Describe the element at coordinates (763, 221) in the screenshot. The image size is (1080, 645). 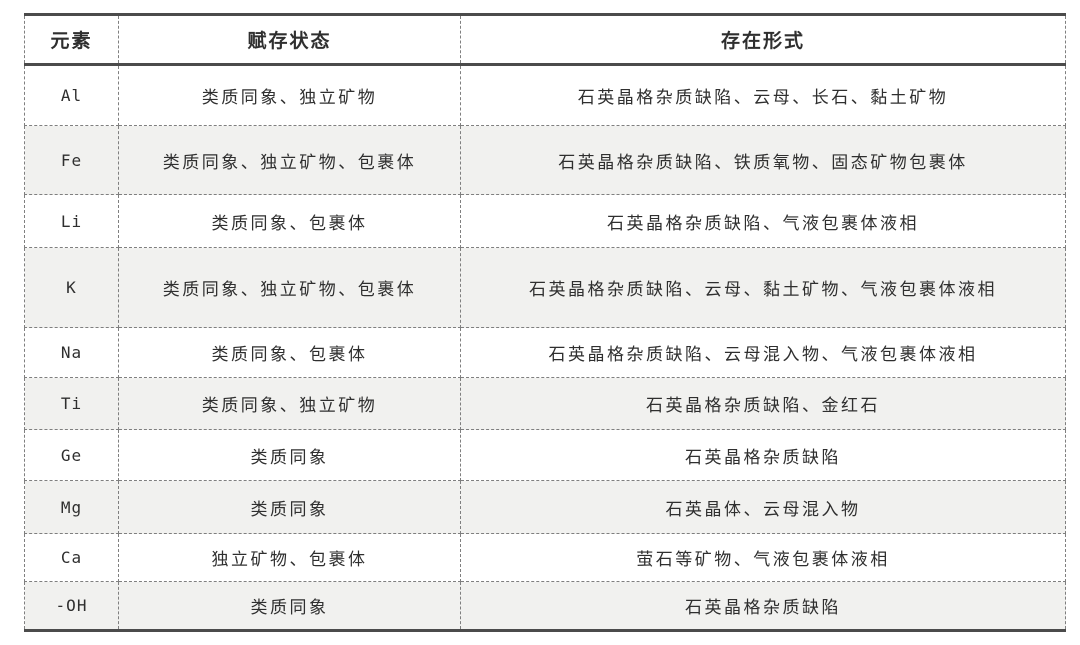
I see `cell-existence-form: 石英晶格杂质缺陷、气液包裹体液相` at that location.